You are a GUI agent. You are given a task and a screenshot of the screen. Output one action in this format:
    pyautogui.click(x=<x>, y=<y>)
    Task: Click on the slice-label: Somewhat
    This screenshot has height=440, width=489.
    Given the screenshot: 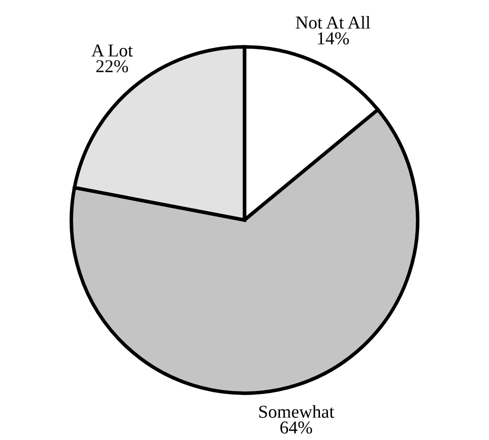 What is the action you would take?
    pyautogui.click(x=296, y=411)
    